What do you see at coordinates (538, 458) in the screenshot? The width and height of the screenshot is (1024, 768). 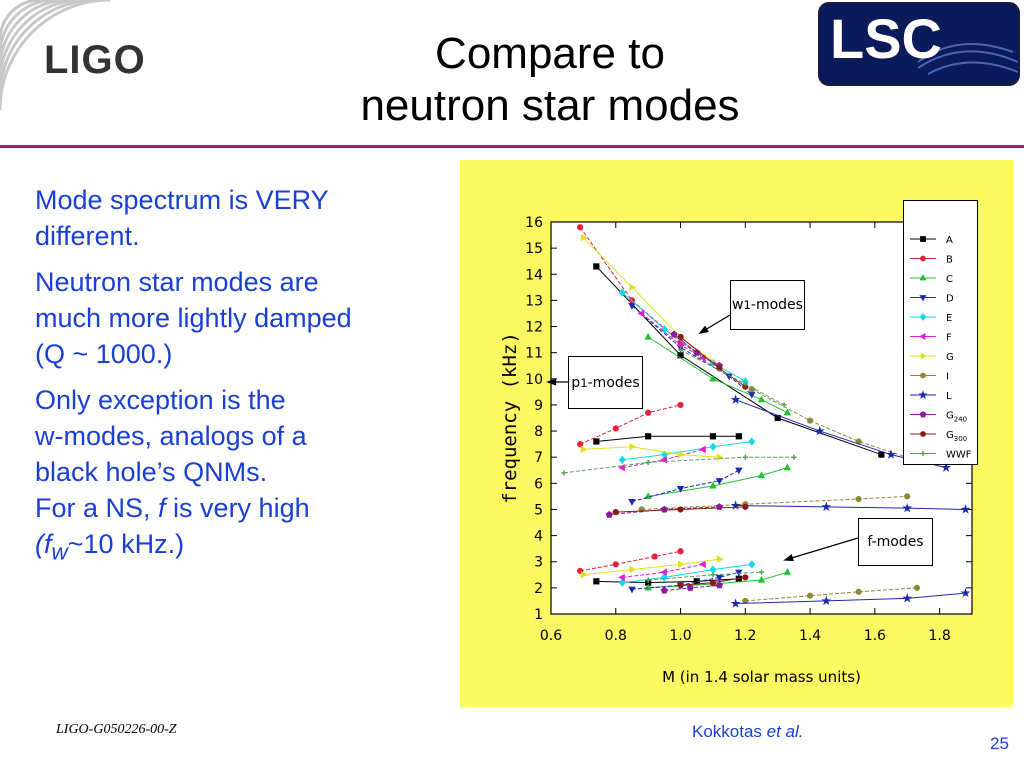 I see `y-tick-label: 7` at bounding box center [538, 458].